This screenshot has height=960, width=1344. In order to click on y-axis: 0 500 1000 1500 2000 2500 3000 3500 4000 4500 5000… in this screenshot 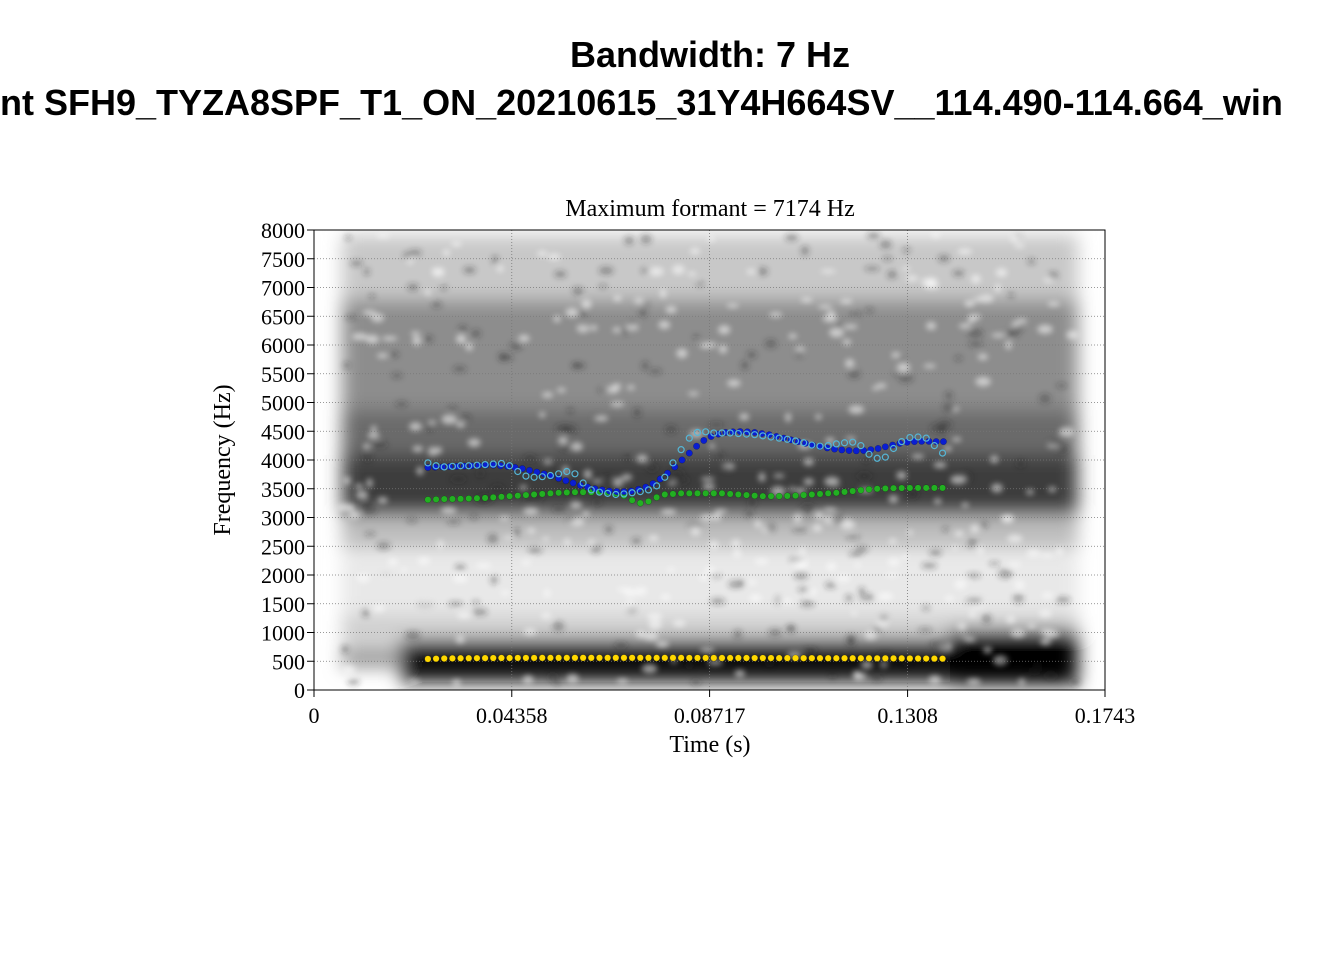, I will do `click(287, 460)`.